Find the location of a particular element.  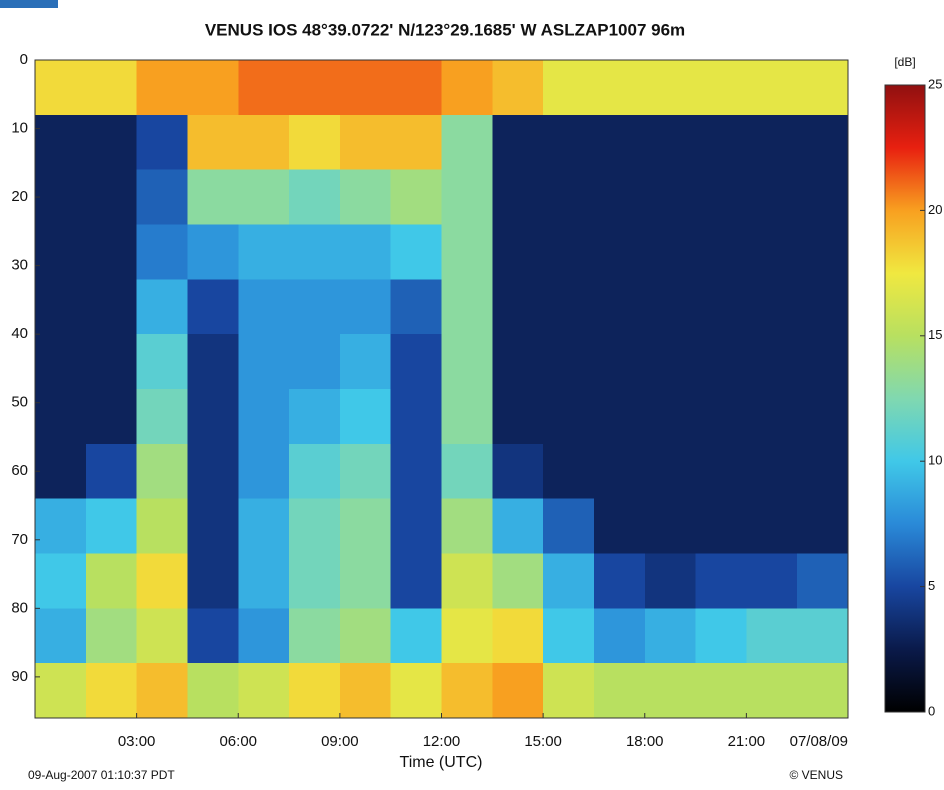

y-tick-label: 70 is located at coordinates (19, 539).